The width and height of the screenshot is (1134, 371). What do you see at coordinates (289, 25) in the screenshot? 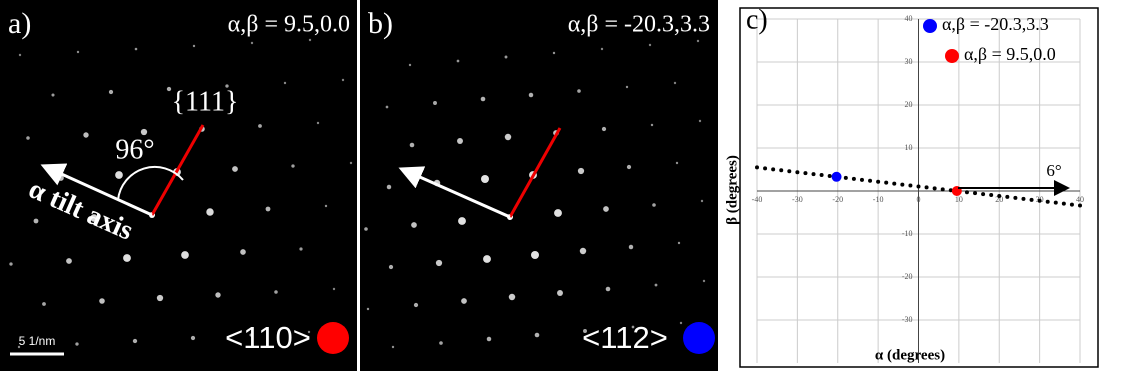
I see `tilt-angles: α,β = 9.5,0.0` at bounding box center [289, 25].